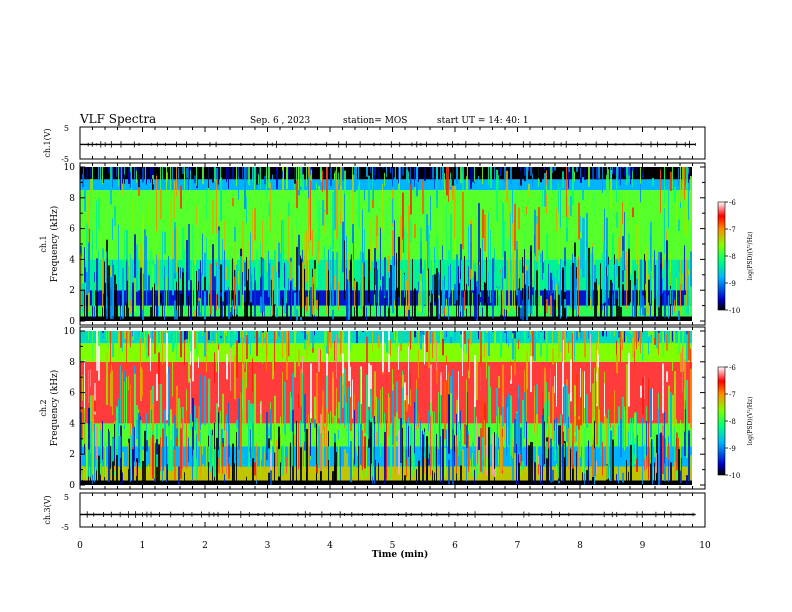  Describe the element at coordinates (400, 554) in the screenshot. I see `time-axis-label: Time (min)` at that location.